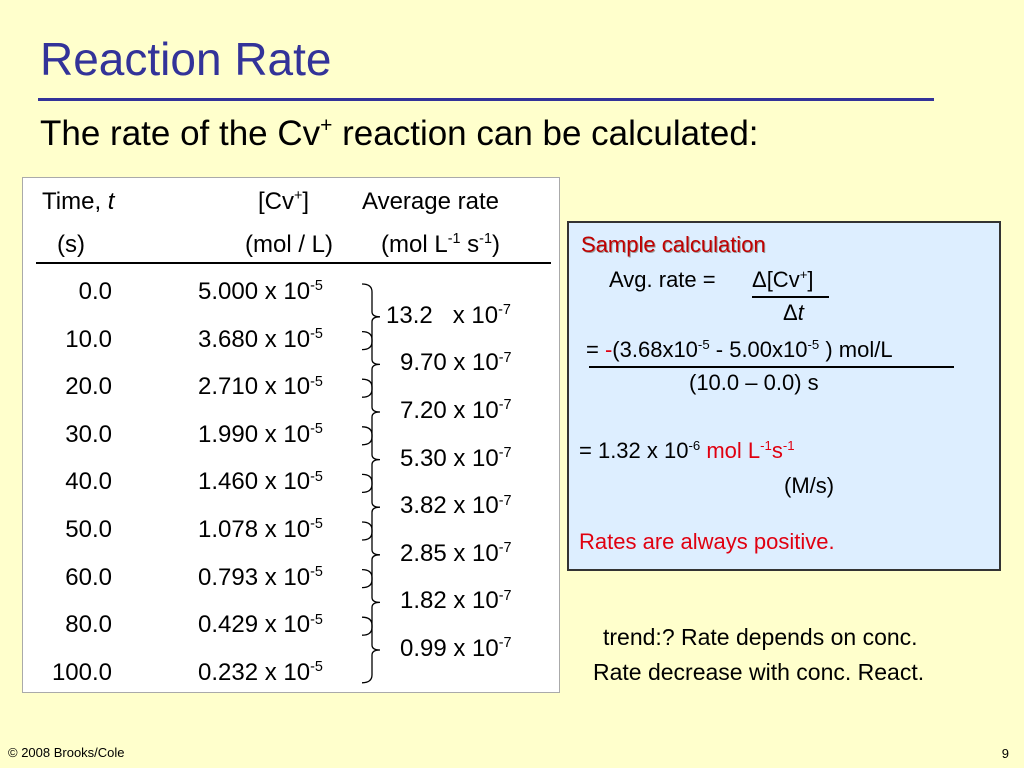  What do you see at coordinates (293, 263) in the screenshot?
I see `header-divider` at bounding box center [293, 263].